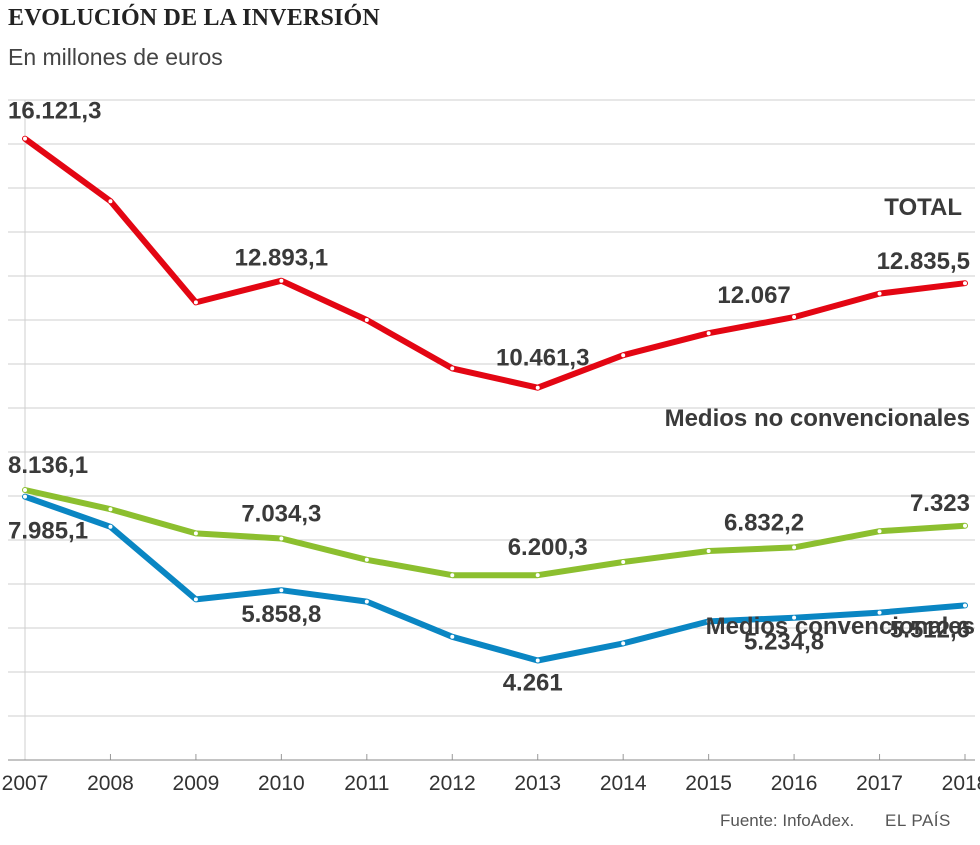 The width and height of the screenshot is (980, 845). What do you see at coordinates (533, 683) in the screenshot?
I see `data-label: 4.261` at bounding box center [533, 683].